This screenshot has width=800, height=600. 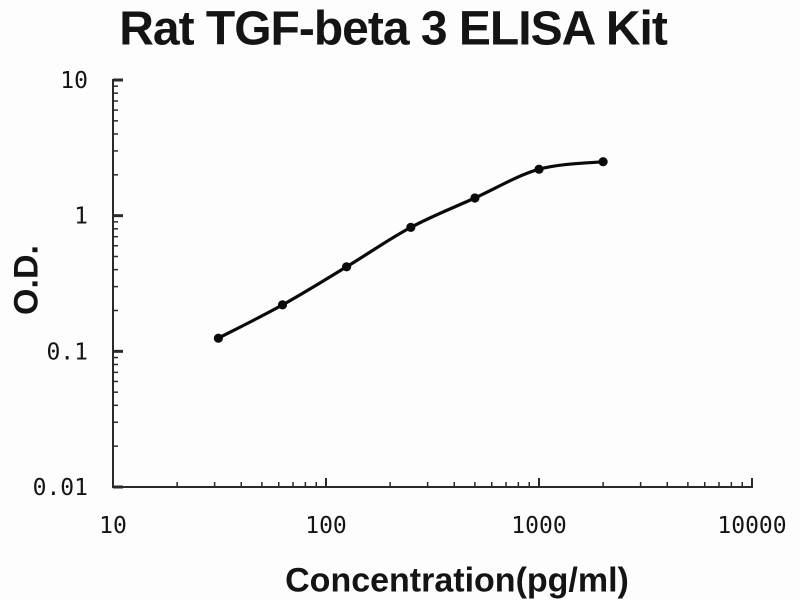 What do you see at coordinates (457, 580) in the screenshot?
I see `x-axis-title: Concentration(pg/ml)` at bounding box center [457, 580].